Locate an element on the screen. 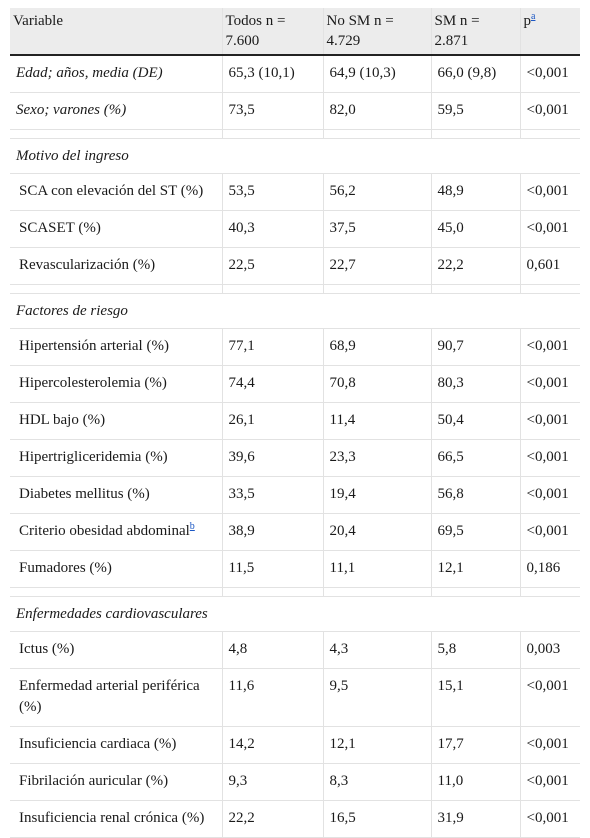 The image size is (590, 838). cell-sm: 66,0 (9,8) is located at coordinates (475, 74).